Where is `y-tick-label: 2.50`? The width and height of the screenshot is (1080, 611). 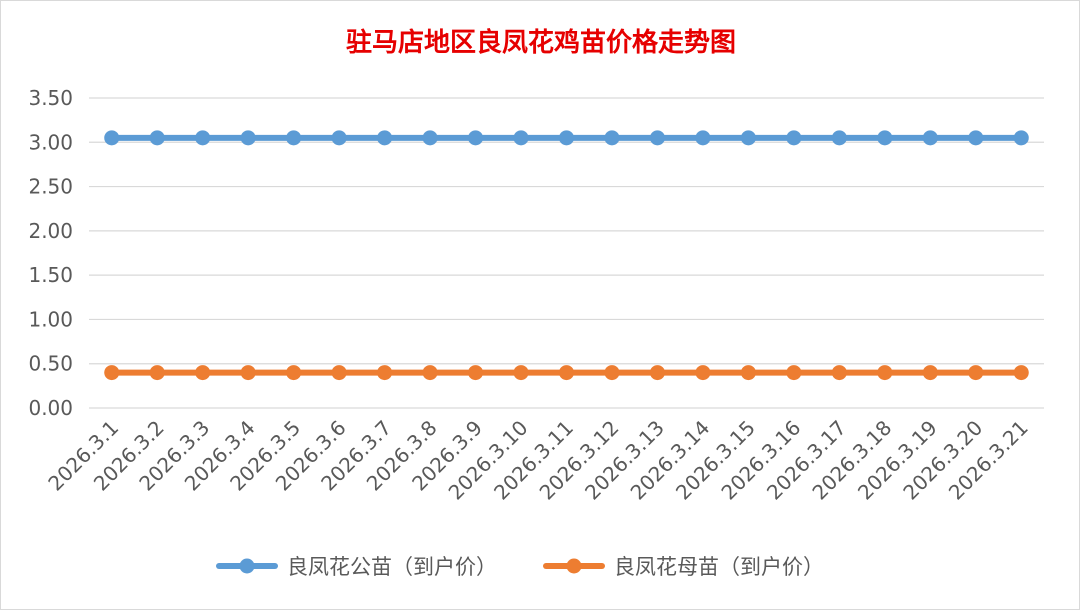 y-tick-label: 2.50 is located at coordinates (50, 187).